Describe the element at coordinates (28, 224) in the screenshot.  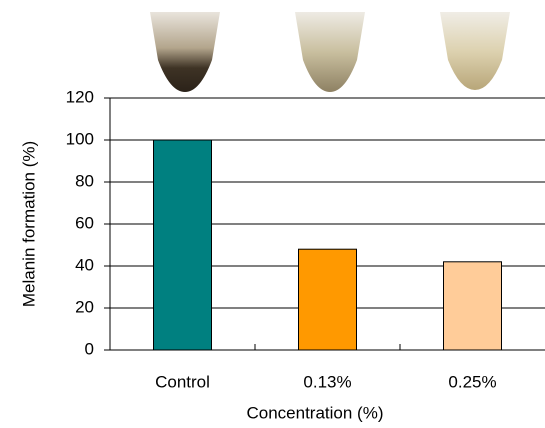
I see `y-axis-label: Melanin formation (%)` at that location.